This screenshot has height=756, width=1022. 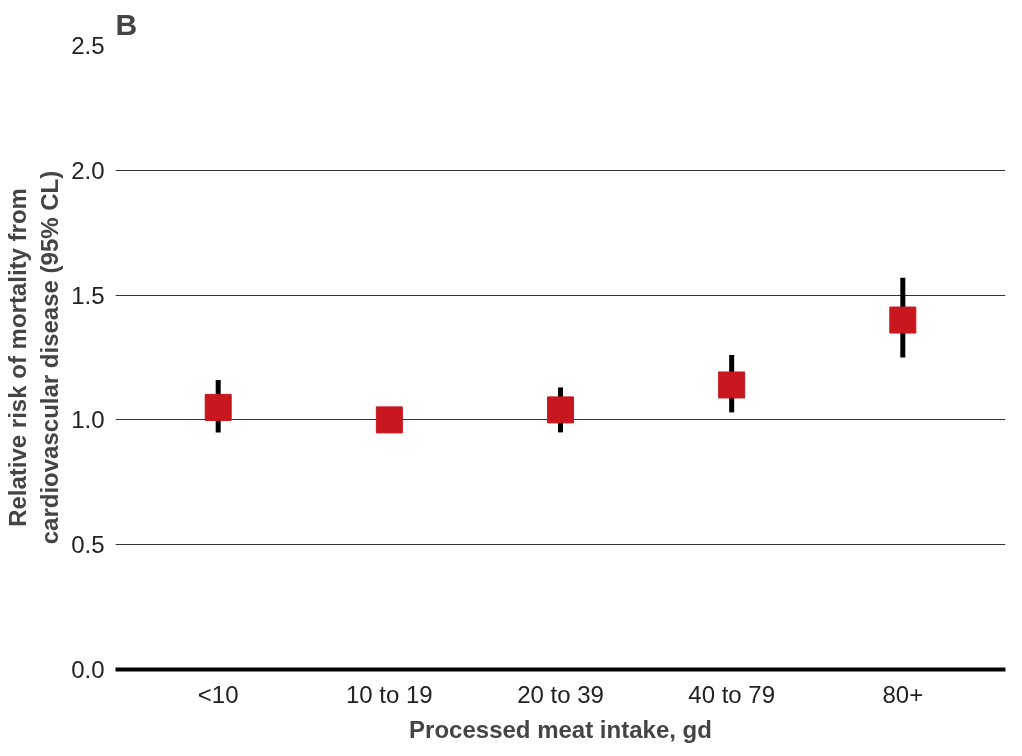 I want to click on y-tick-label: 0.0, so click(x=88, y=669).